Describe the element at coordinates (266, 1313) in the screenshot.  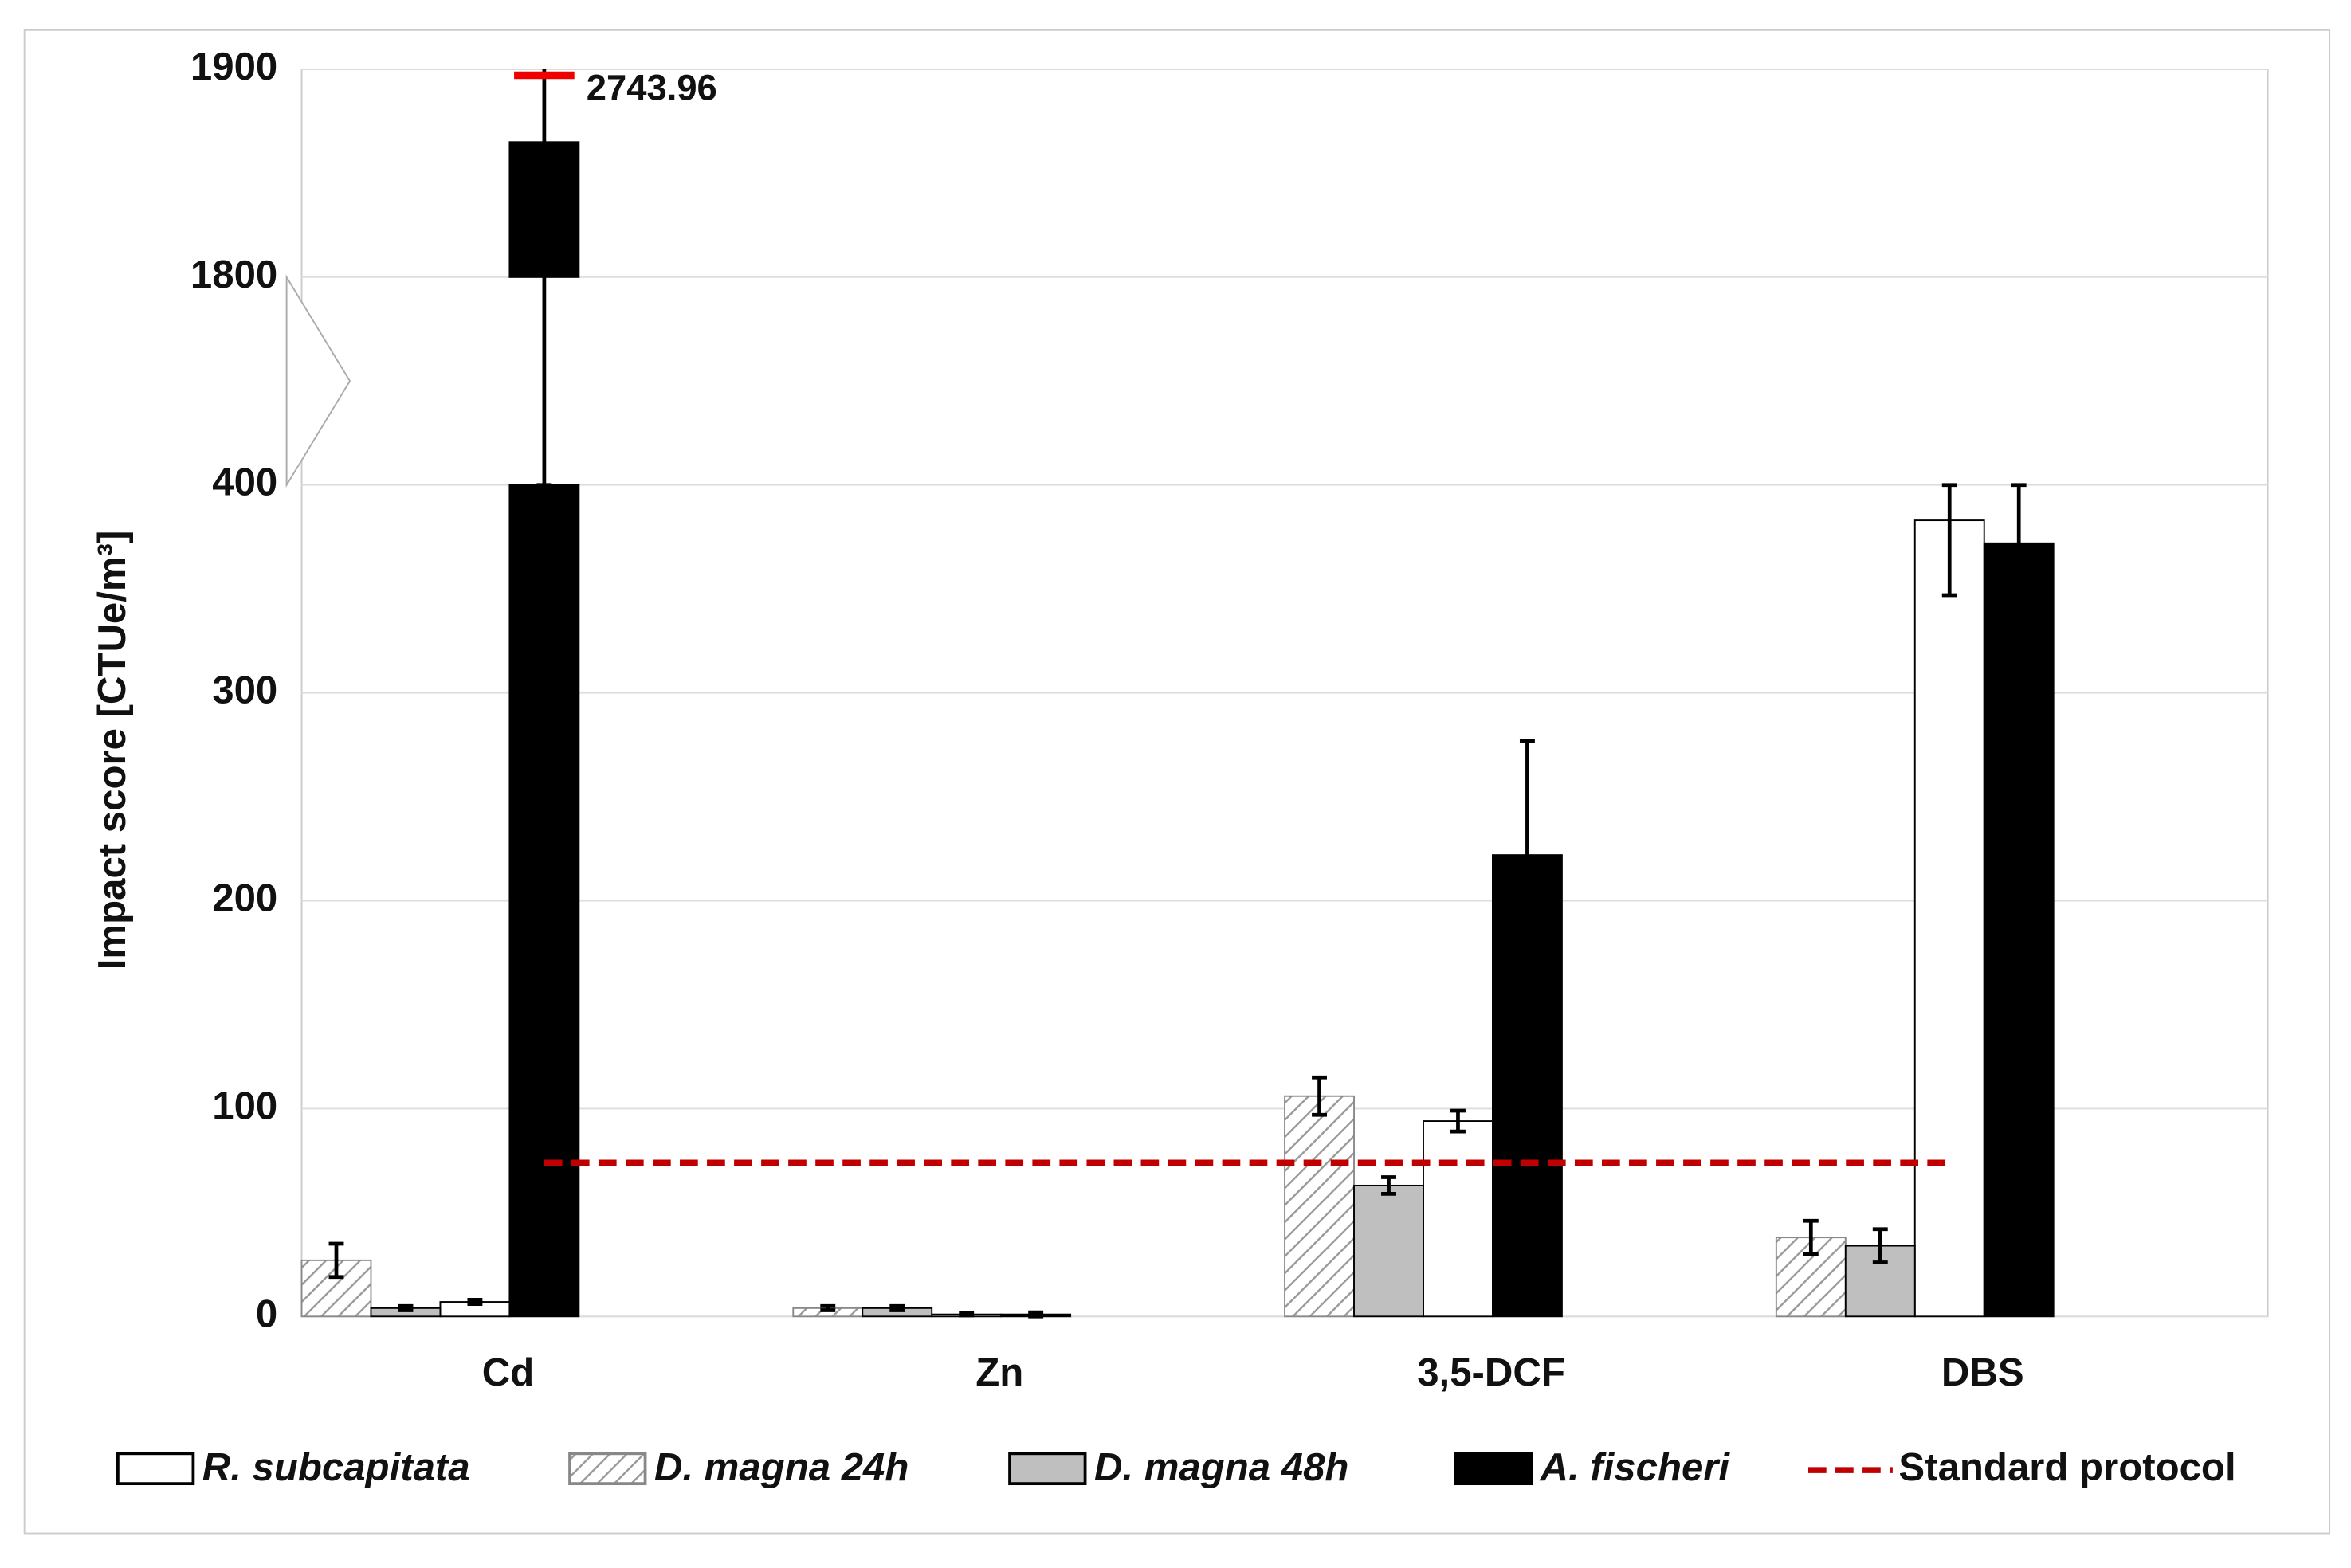
I see `y-tick-label: 0` at that location.